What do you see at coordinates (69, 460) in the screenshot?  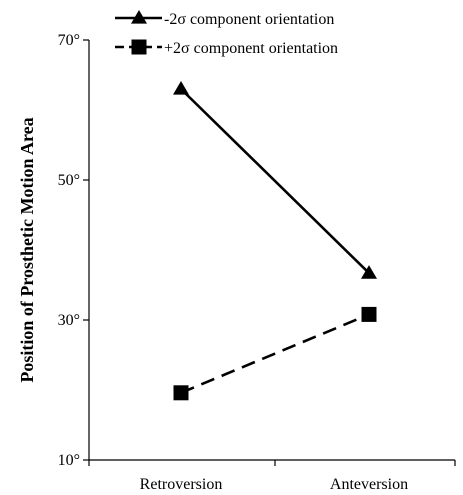 I see `y-tick-label: 10°` at bounding box center [69, 460].